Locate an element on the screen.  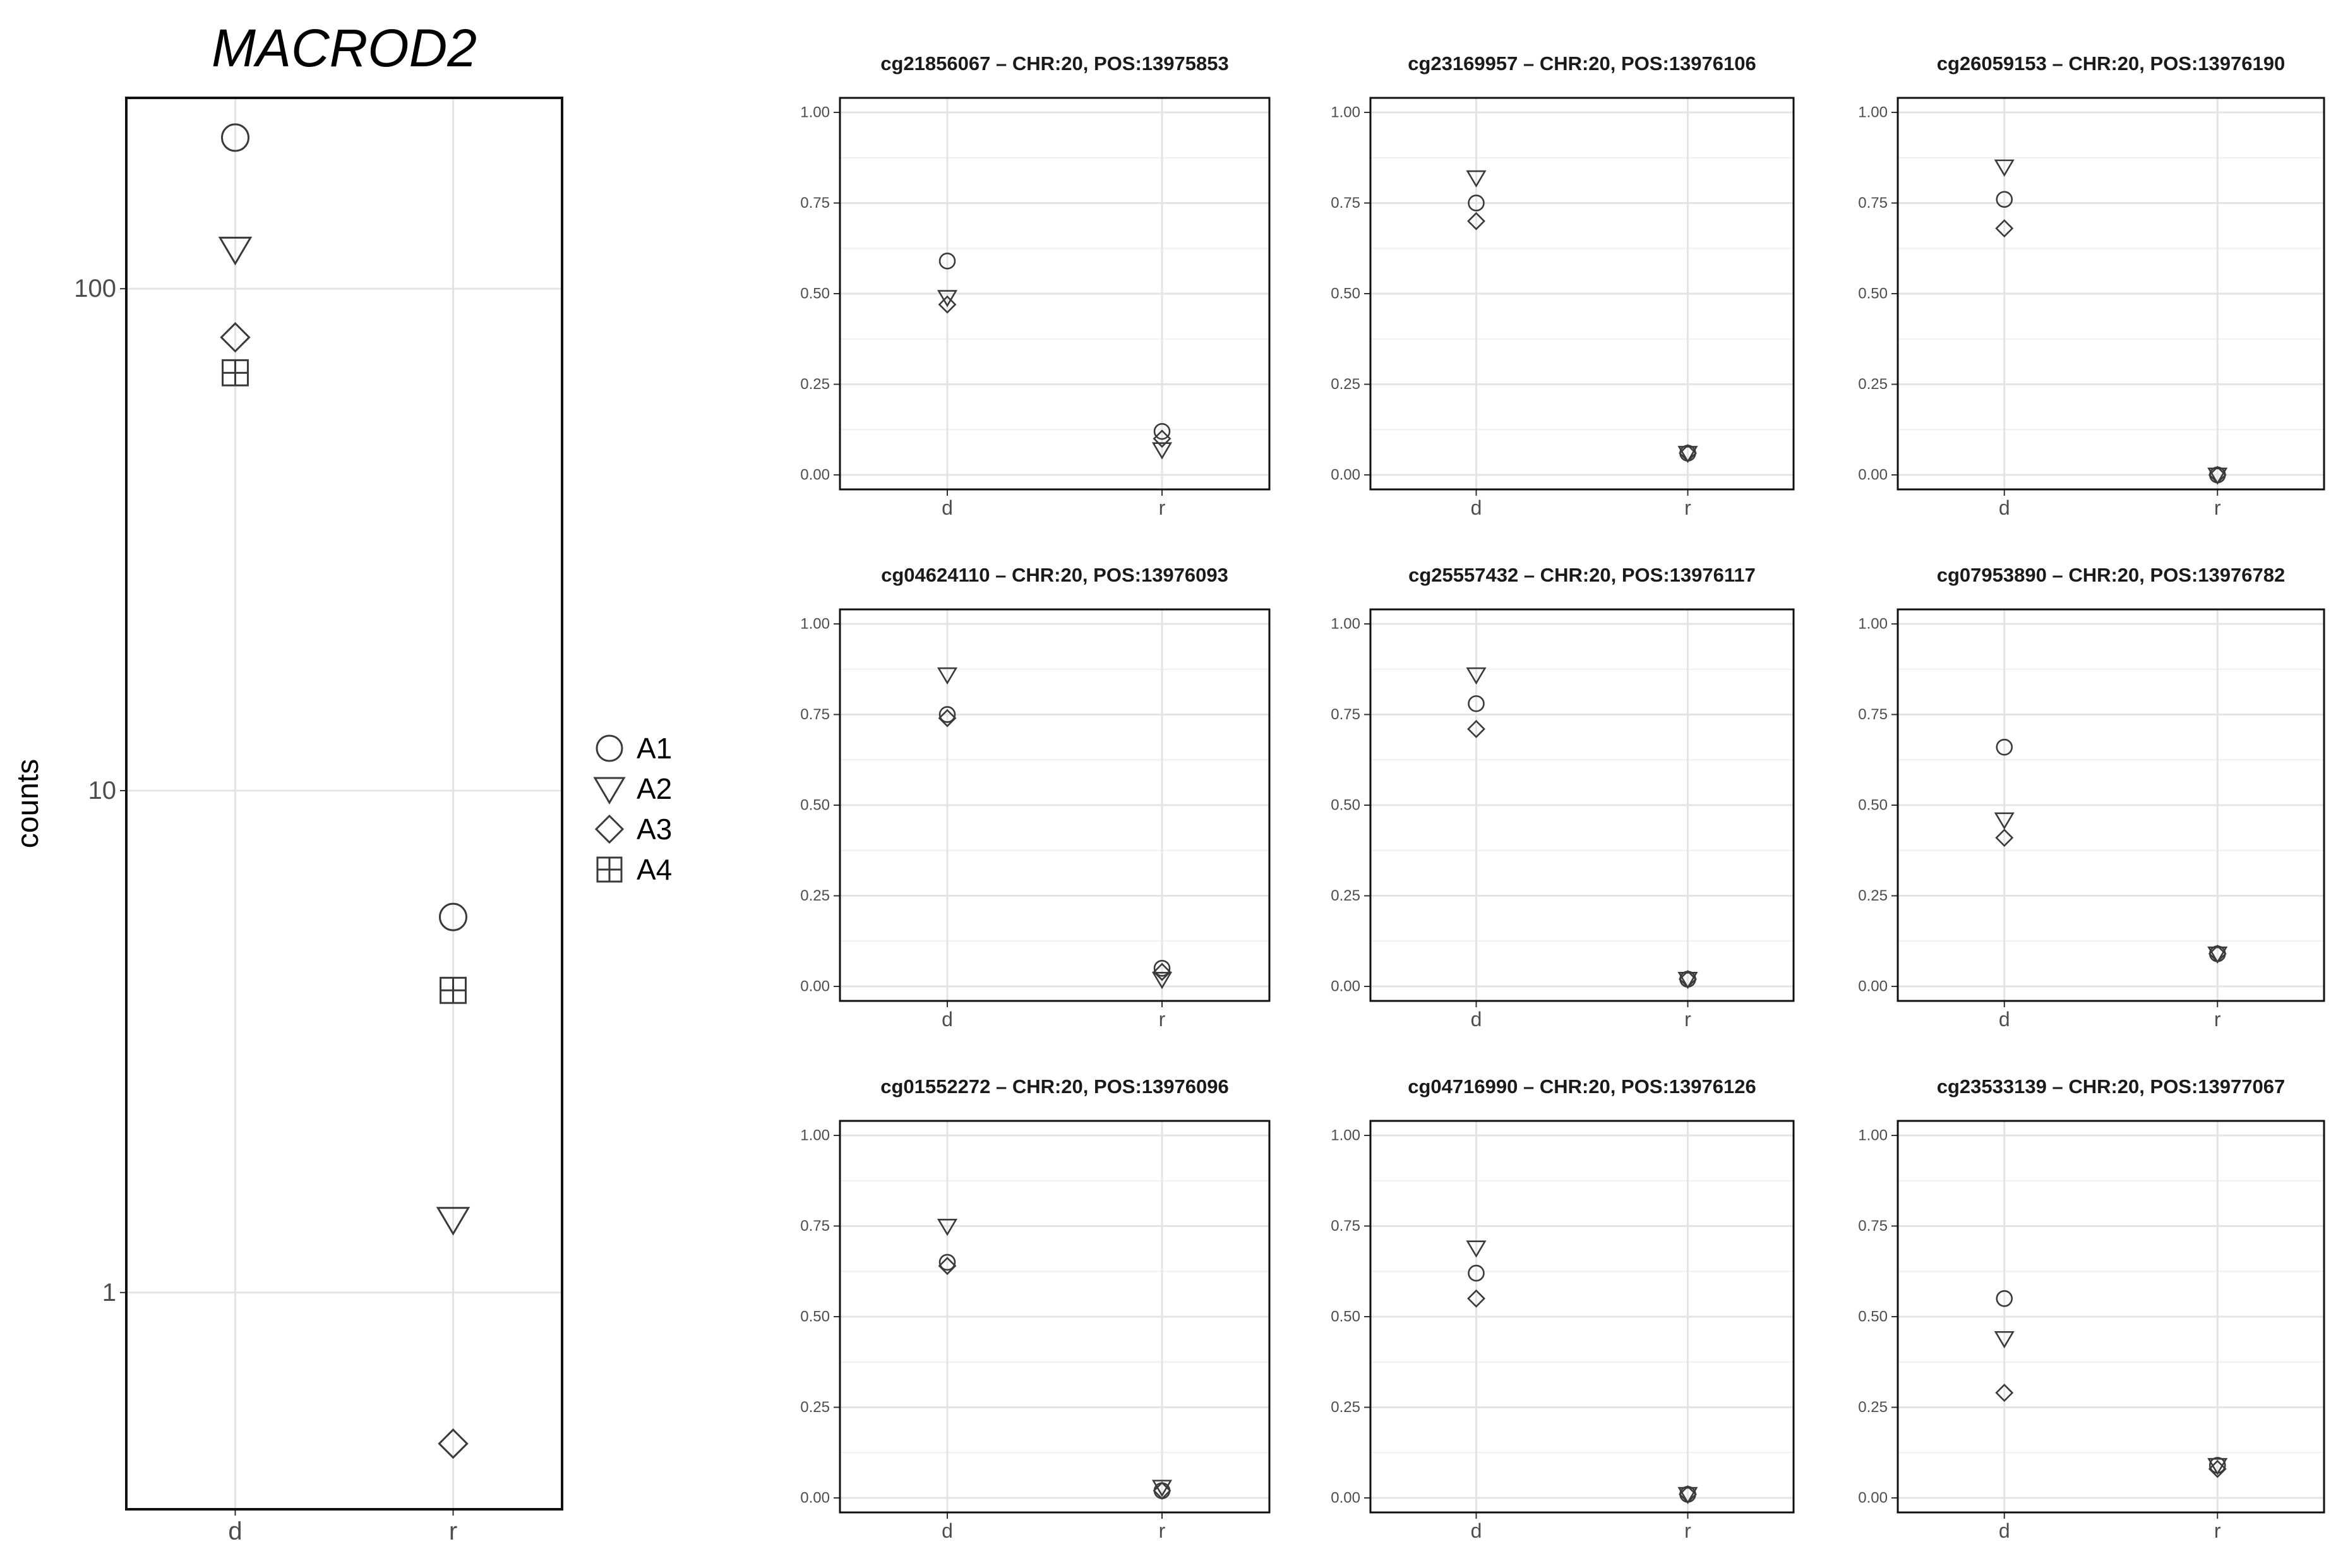
panel-title: cg25557432 – CHR:20, POS:13976117 is located at coordinates (1582, 575).